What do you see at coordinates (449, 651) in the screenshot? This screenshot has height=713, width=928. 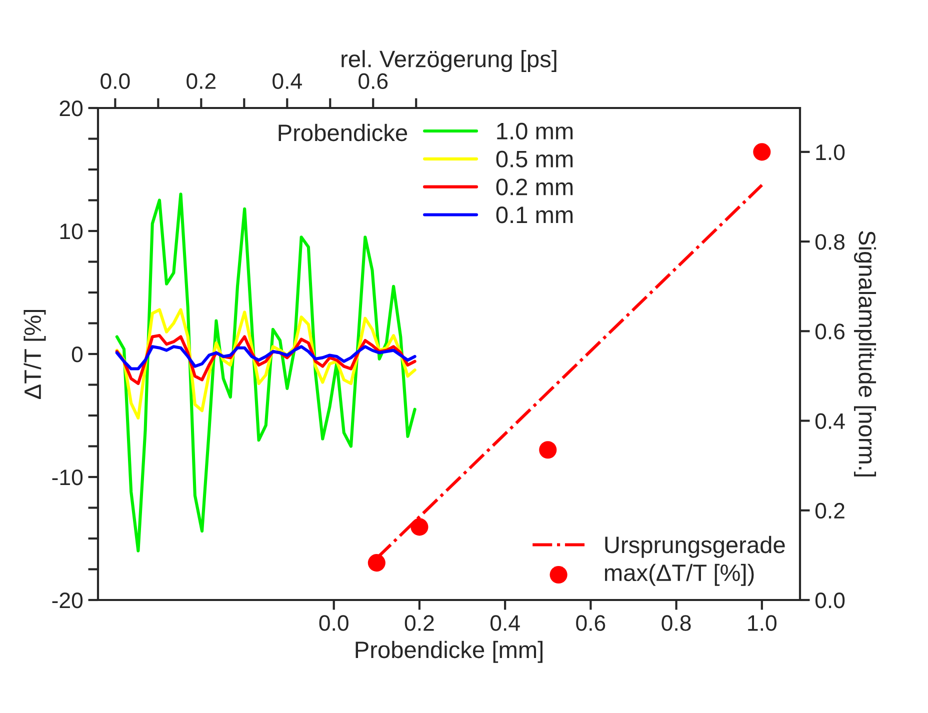 I see `x-axis-title: Probendicke [mm]` at bounding box center [449, 651].